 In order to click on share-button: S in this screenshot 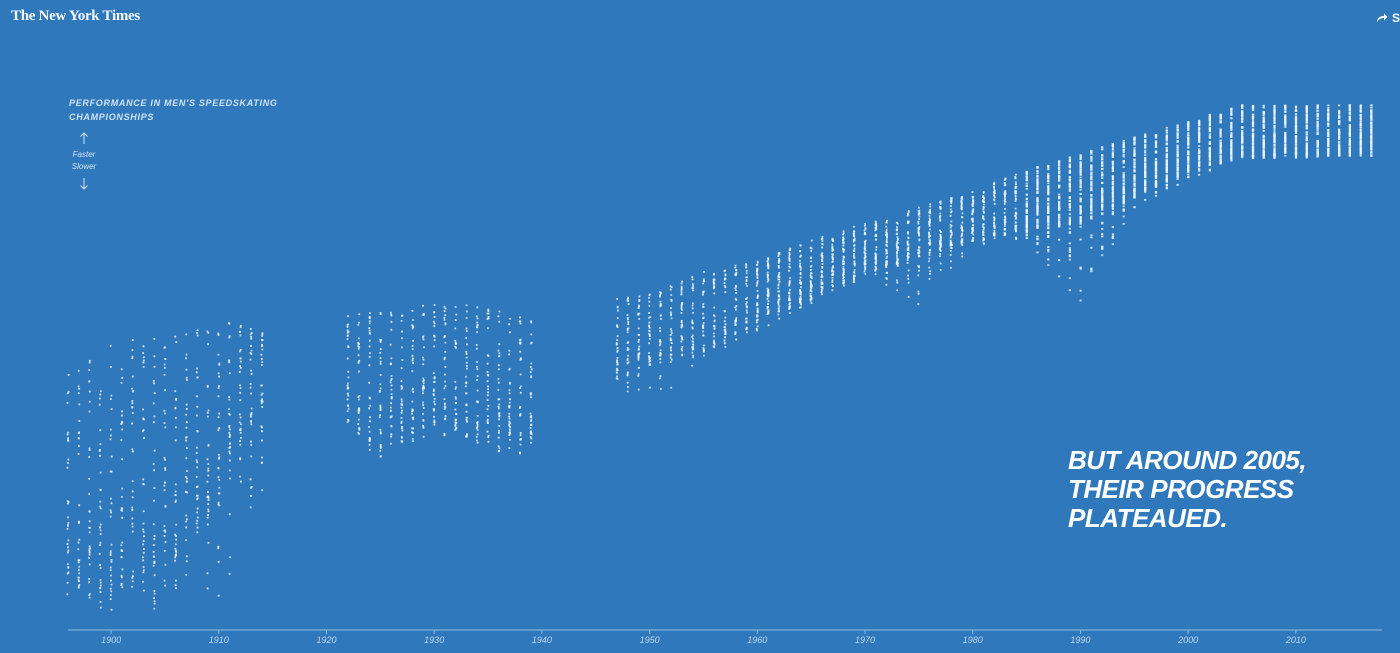, I will do `click(1388, 18)`.